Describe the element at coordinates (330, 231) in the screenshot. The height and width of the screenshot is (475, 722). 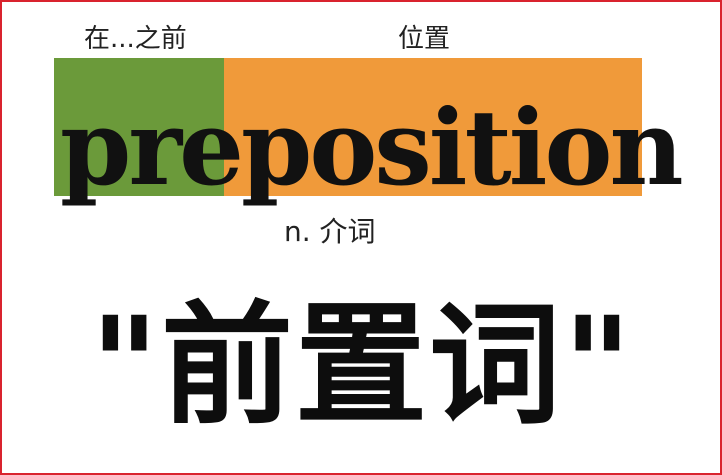
I see `part-of-speech-label: n. 介词` at that location.